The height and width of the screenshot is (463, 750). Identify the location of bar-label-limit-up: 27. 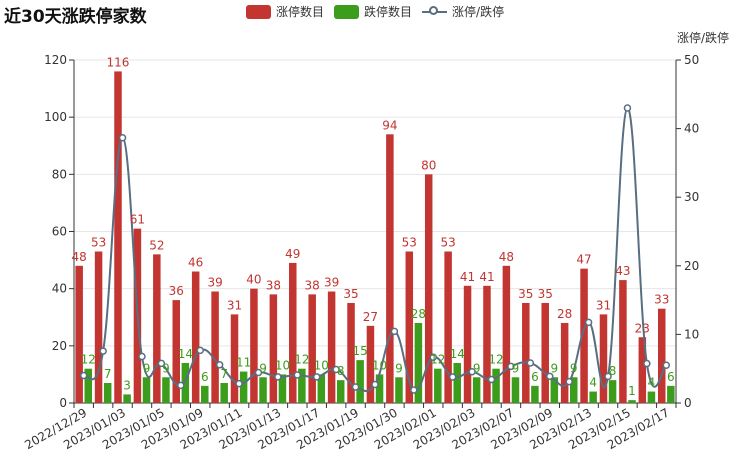
(370, 317).